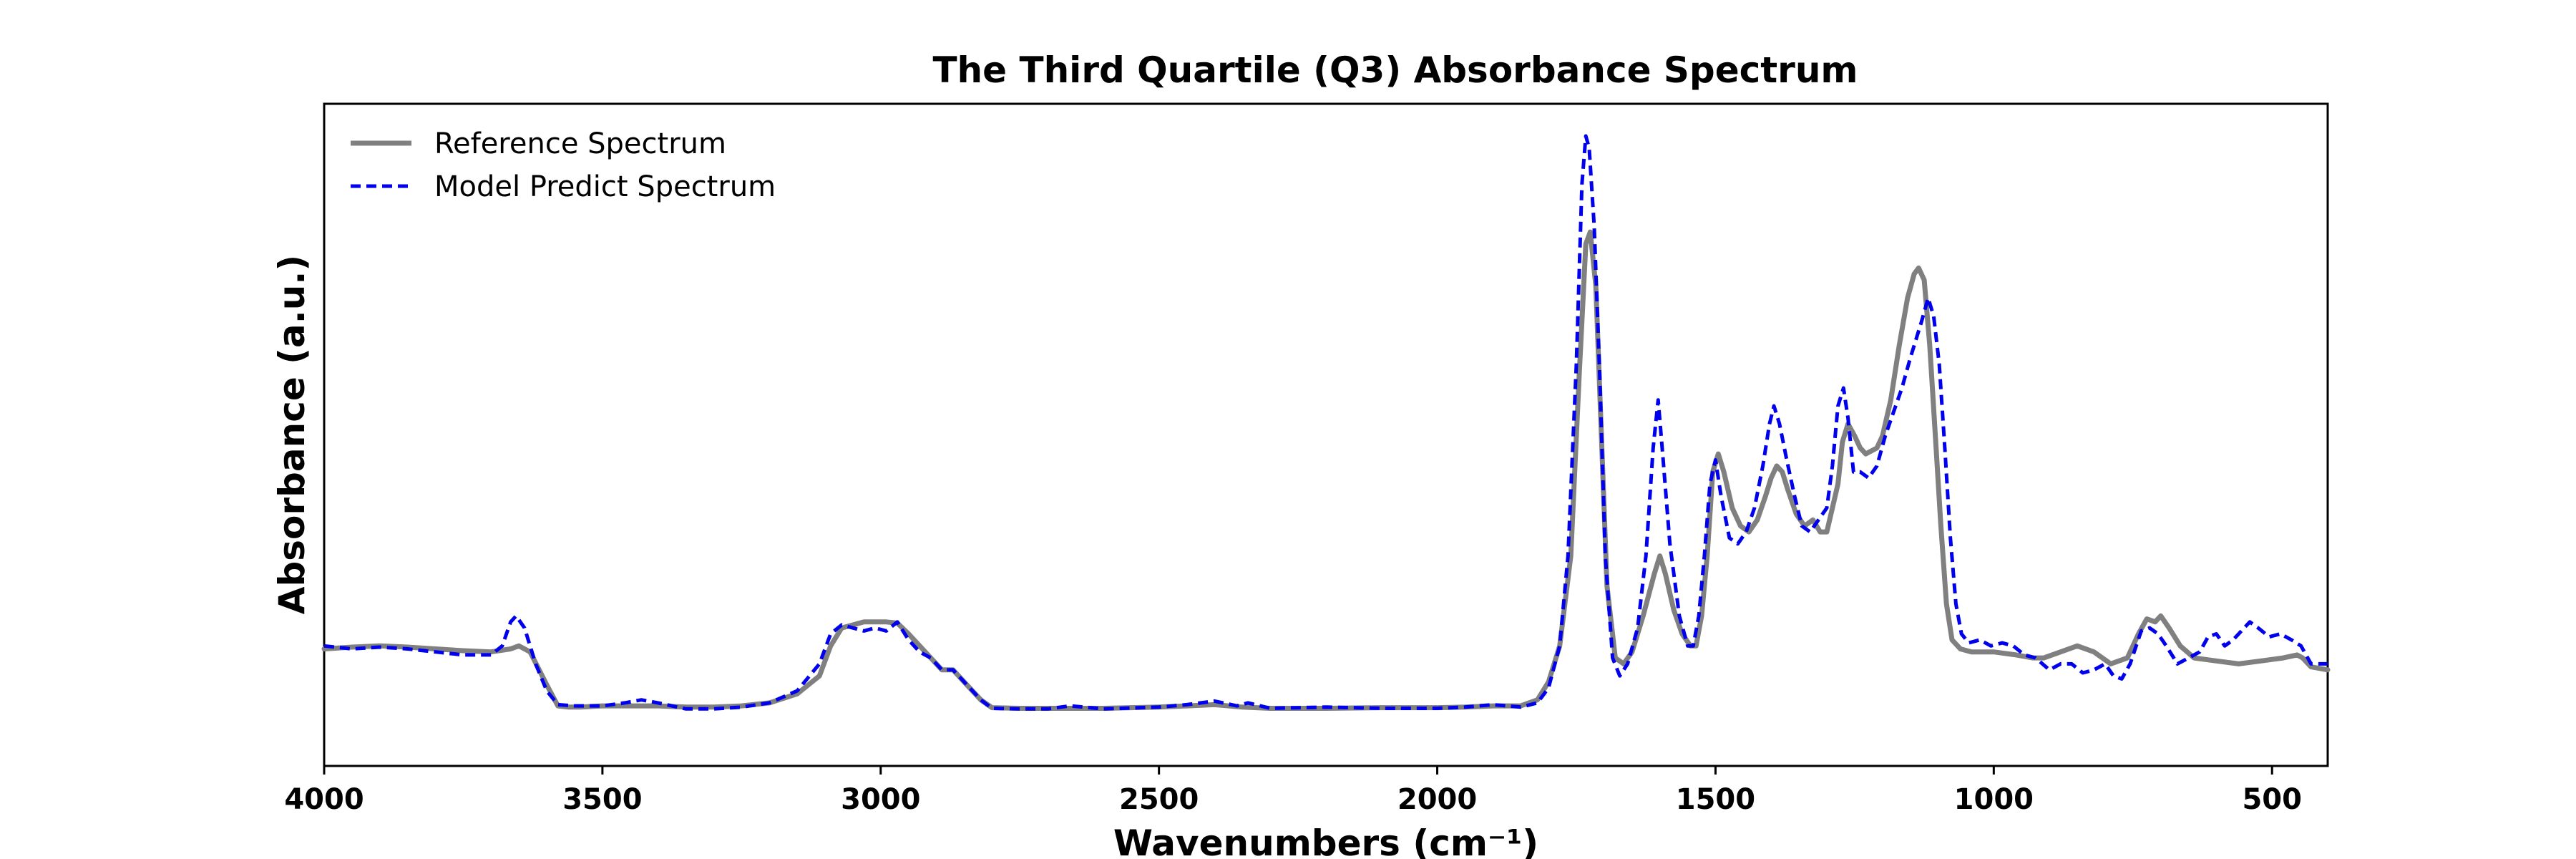 The image size is (2576, 859). What do you see at coordinates (602, 799) in the screenshot?
I see `x-tick-label: 3500` at bounding box center [602, 799].